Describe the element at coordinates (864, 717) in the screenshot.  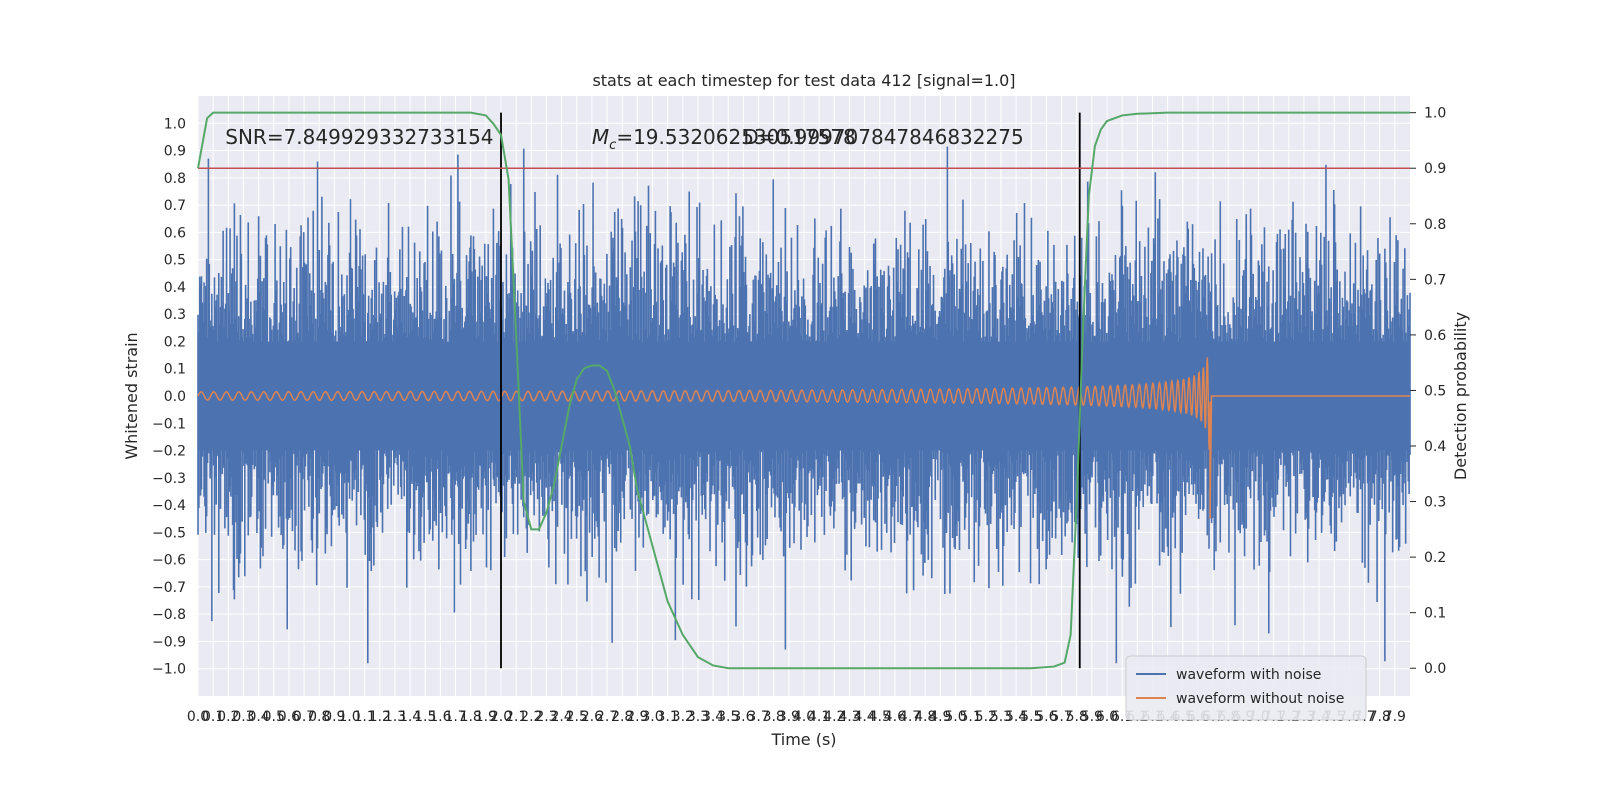
I see `x-tick-label: 4.4` at that location.